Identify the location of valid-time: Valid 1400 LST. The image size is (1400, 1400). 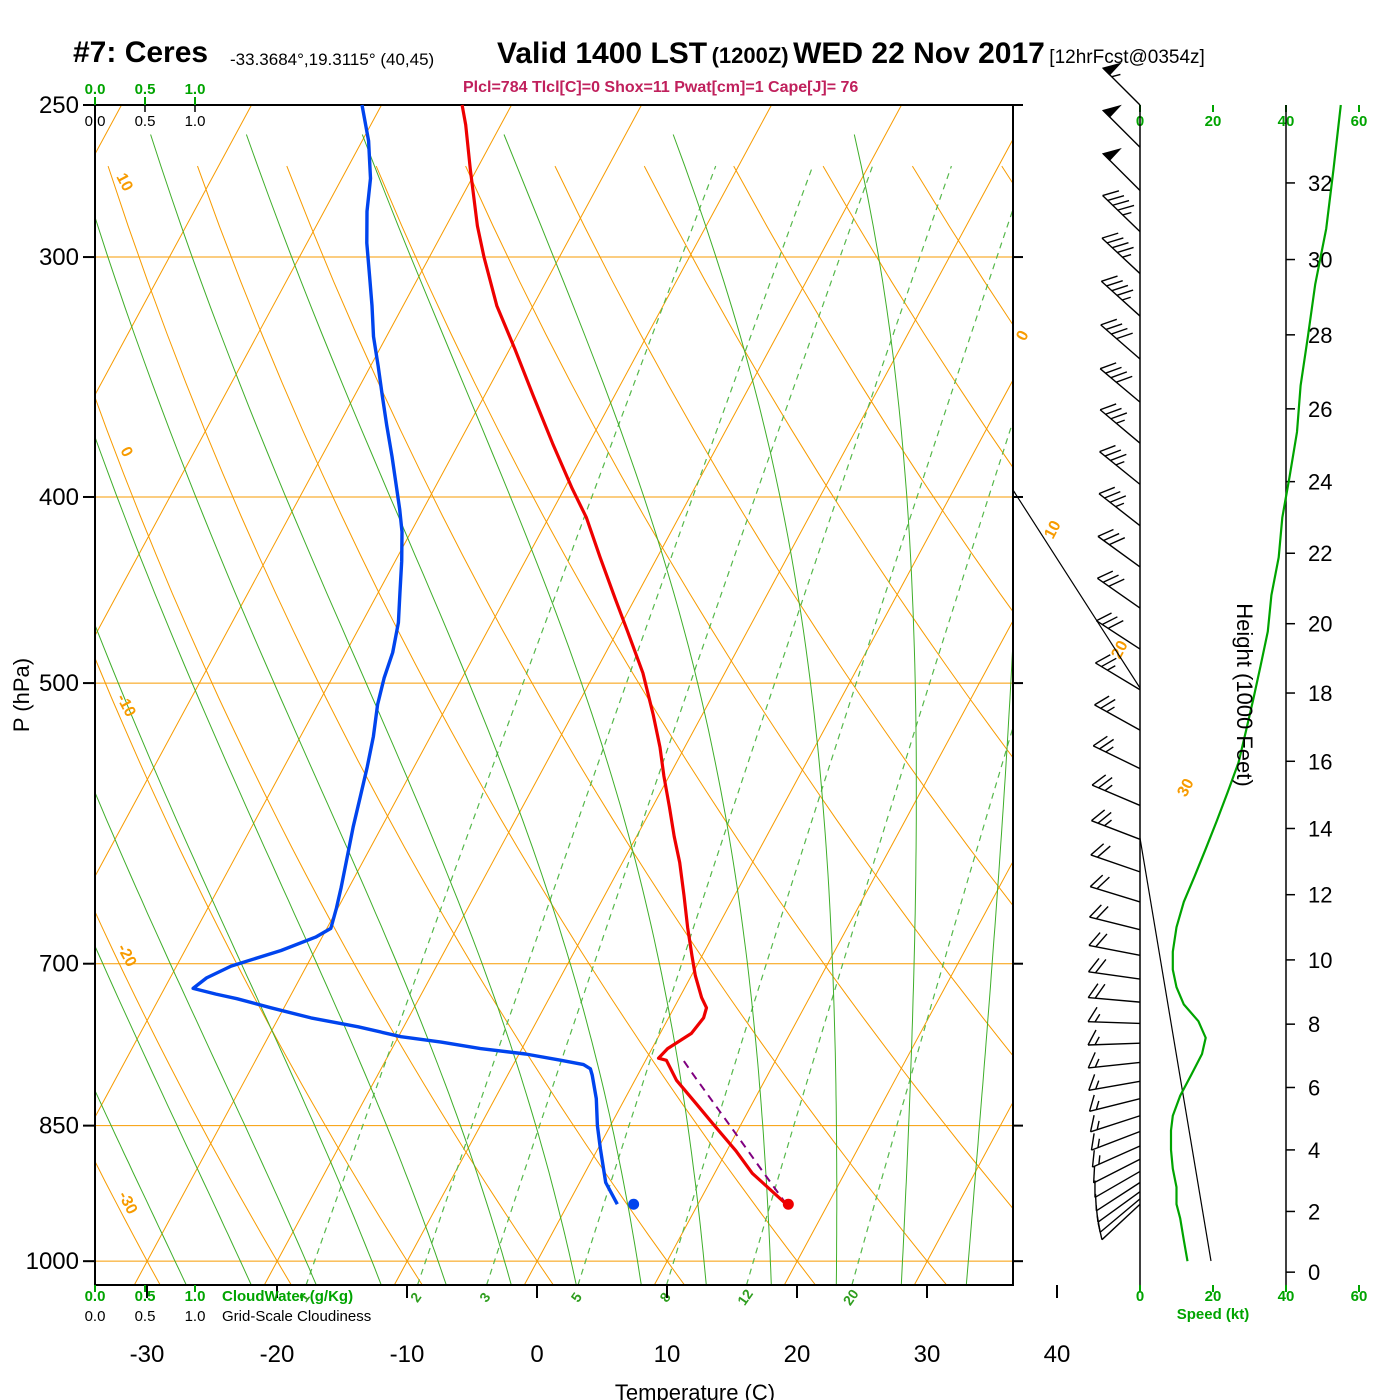
(602, 53).